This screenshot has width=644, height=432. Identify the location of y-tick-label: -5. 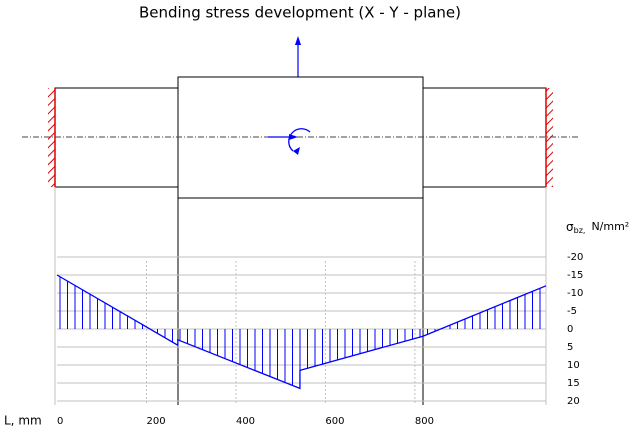
(572, 311).